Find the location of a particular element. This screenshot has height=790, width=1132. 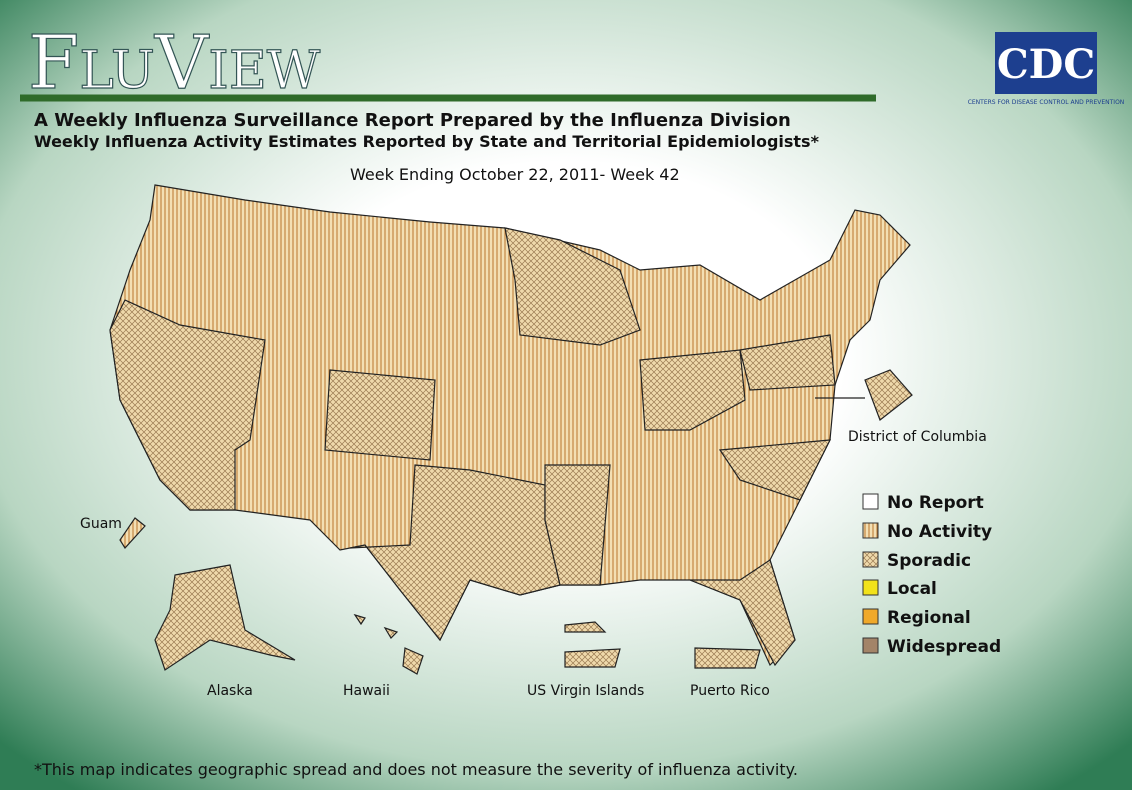

legend-label: Local is located at coordinates (912, 589).